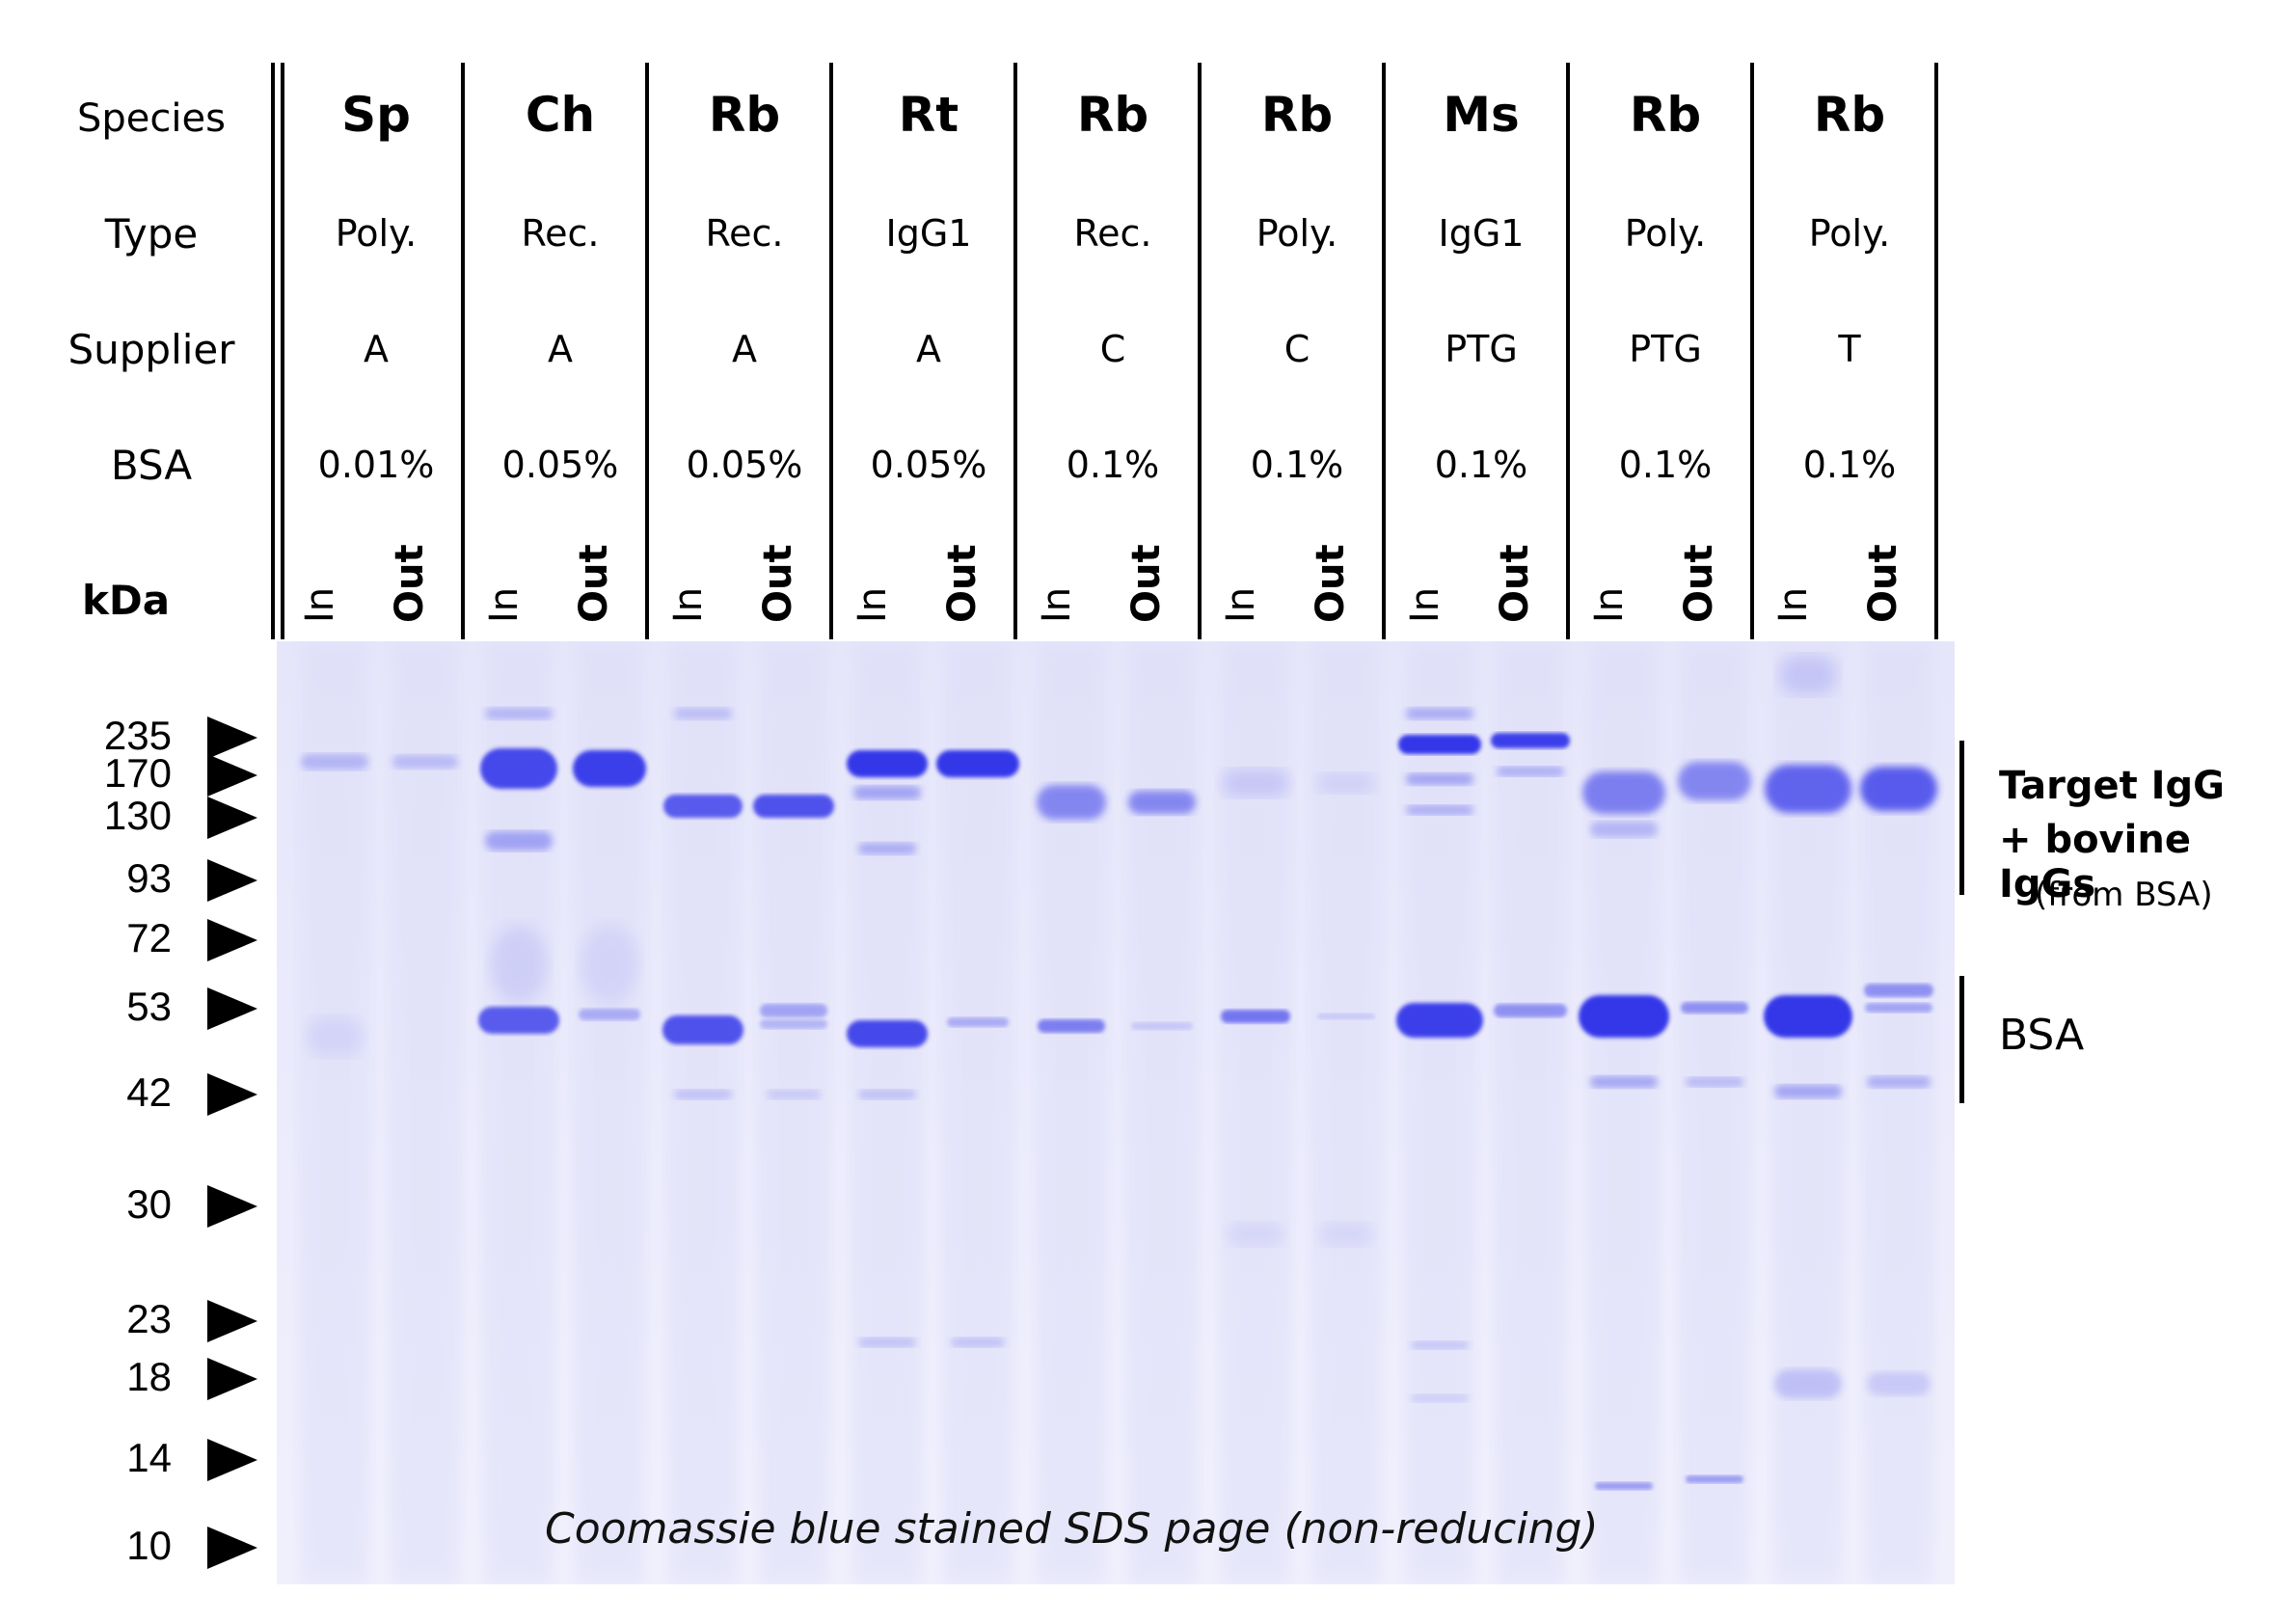  I want to click on row-label-bsa: BSA, so click(151, 465).